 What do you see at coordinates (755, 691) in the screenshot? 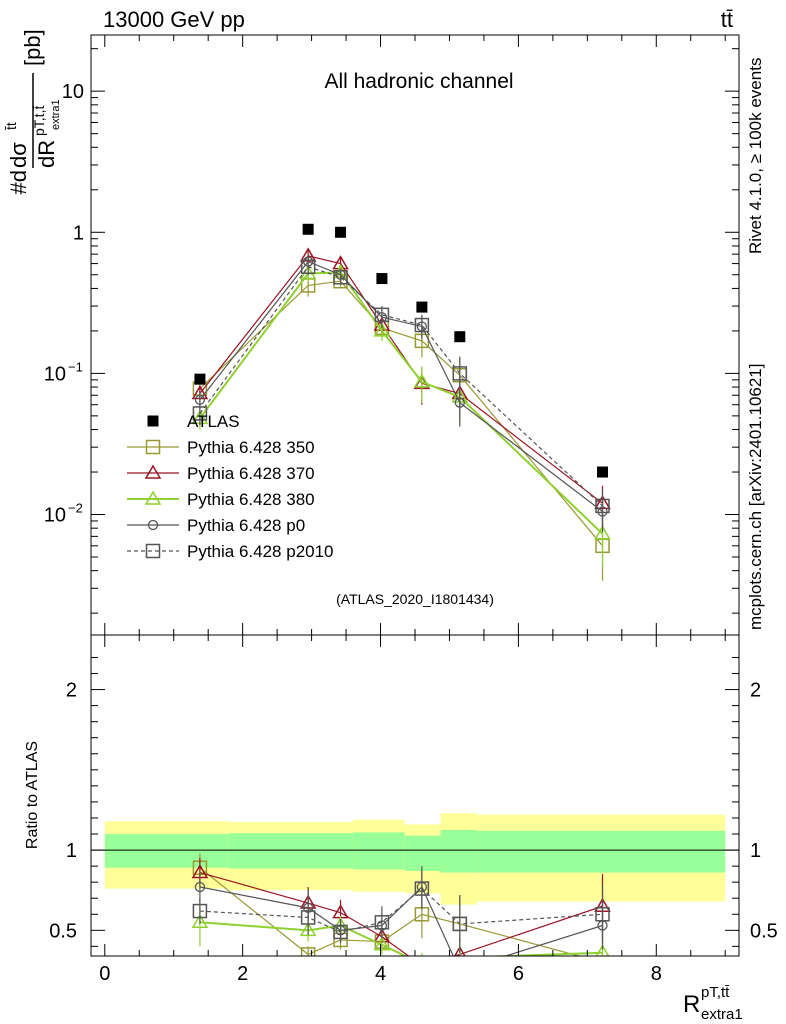
I see `ratio-y-tick-label-right: 2` at bounding box center [755, 691].